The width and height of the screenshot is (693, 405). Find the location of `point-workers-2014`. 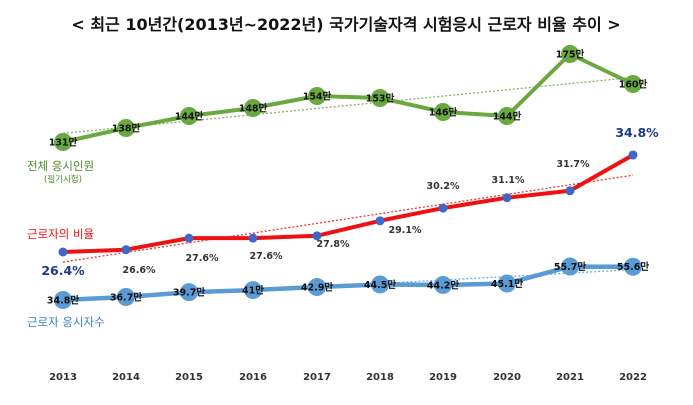

point-workers-2014 is located at coordinates (126, 296).